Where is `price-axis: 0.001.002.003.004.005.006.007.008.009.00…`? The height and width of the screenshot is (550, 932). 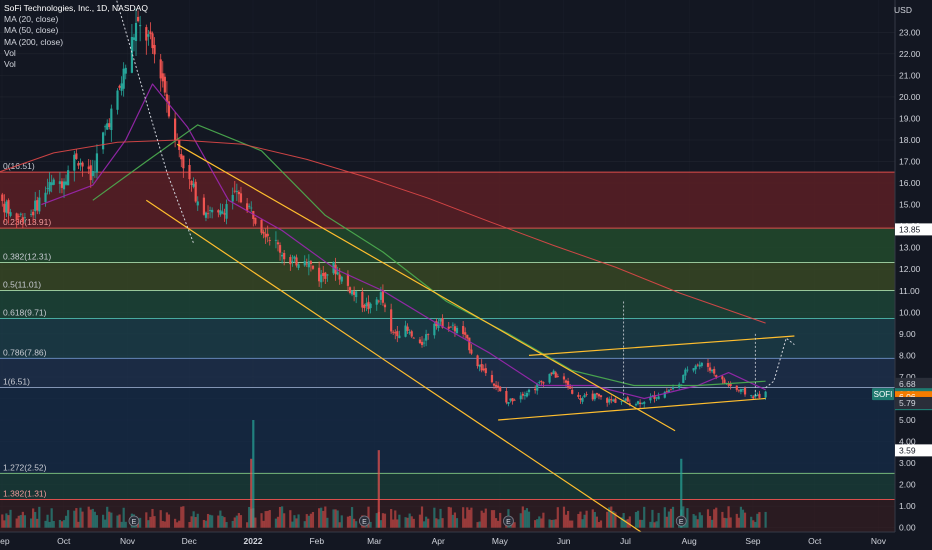
price-axis: 0.001.002.003.004.005.006.007.008.009.00… is located at coordinates (907, 275).